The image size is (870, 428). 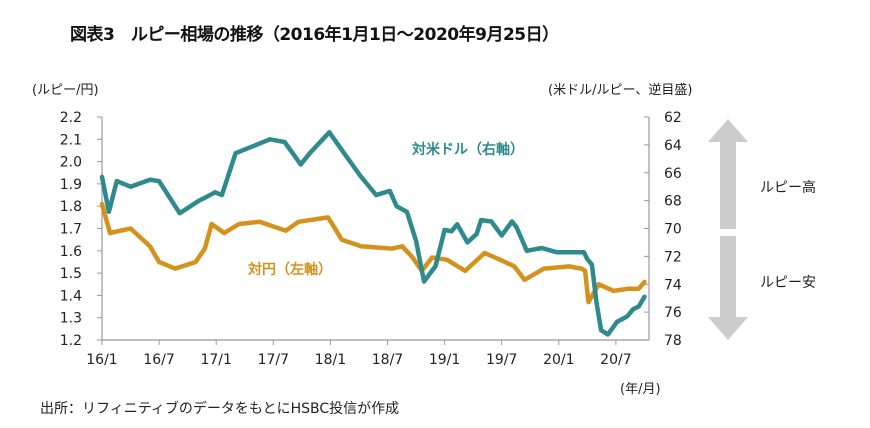 I want to click on rupee-weak-label: ルピー安, so click(x=788, y=283).